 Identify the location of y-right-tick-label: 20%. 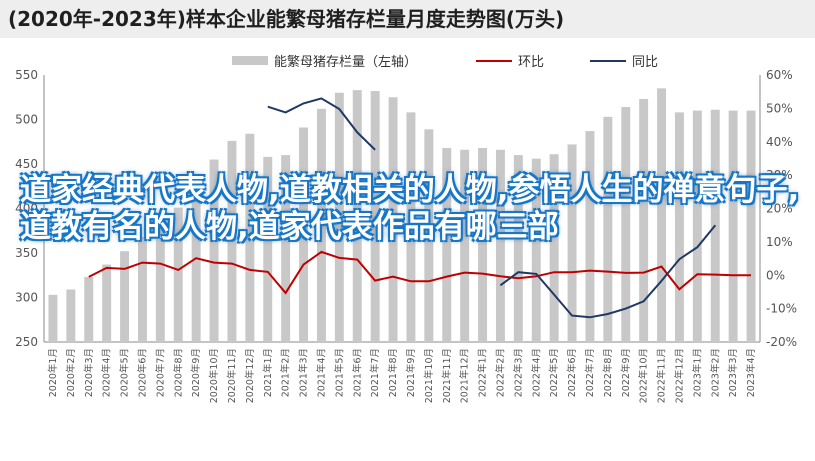
(779, 209).